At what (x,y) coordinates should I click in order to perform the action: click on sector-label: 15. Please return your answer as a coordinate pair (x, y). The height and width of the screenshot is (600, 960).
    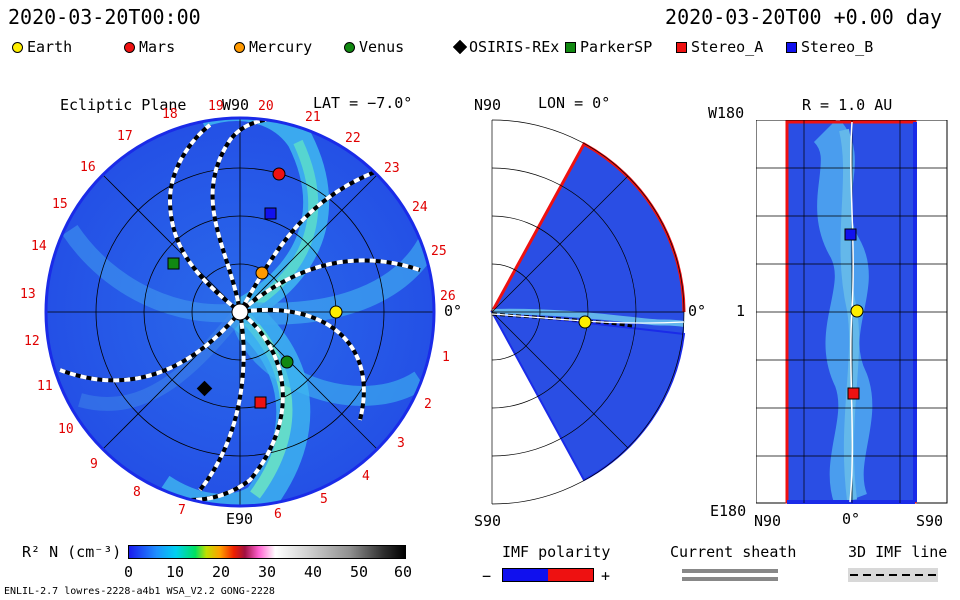
    Looking at the image, I should click on (60, 204).